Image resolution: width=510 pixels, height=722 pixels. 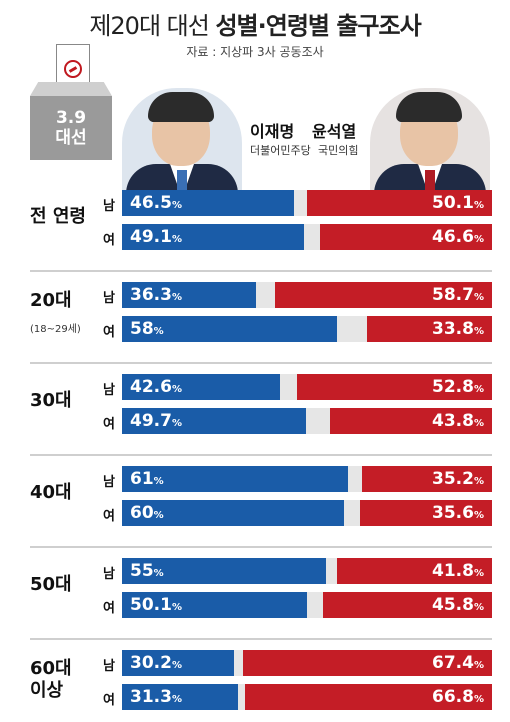 I want to click on ballot-box-date: 3.9, so click(x=71, y=118).